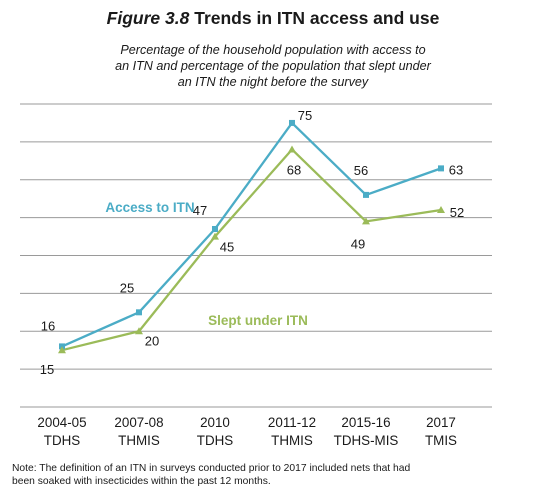 The image size is (546, 502). I want to click on data-label: 75, so click(305, 115).